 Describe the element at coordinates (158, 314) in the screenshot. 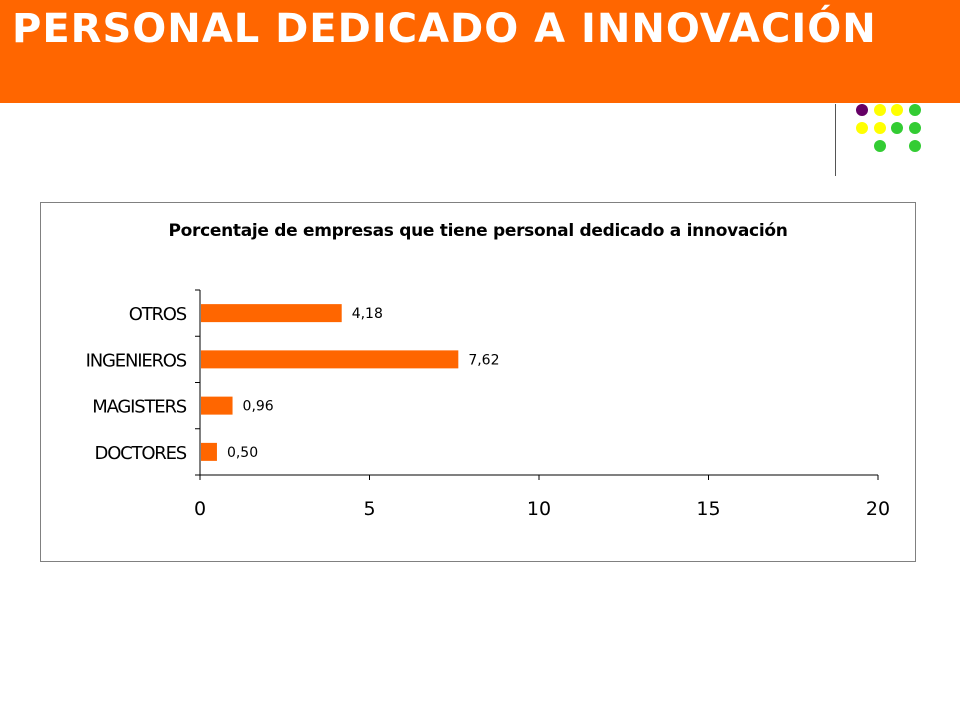

I see `category-label: OTROS` at that location.